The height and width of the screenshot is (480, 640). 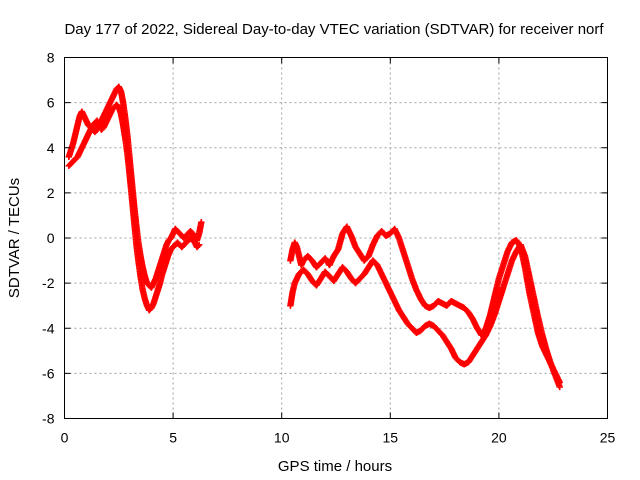 I want to click on y-tick-label: -4, so click(x=48, y=328).